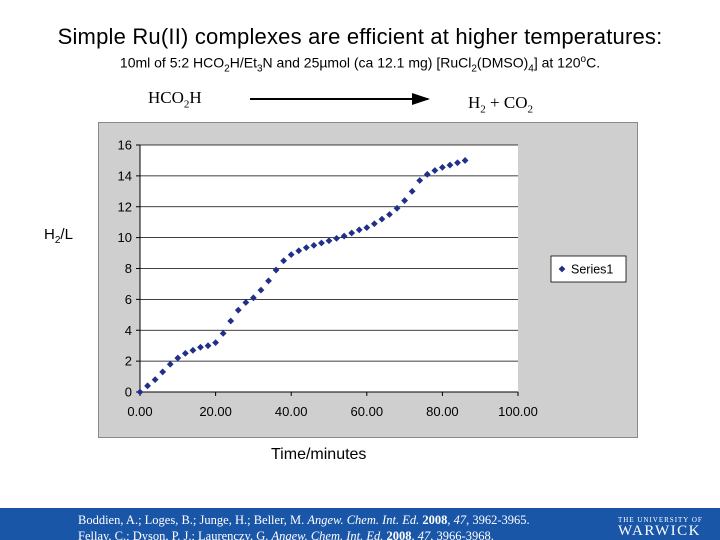 This screenshot has height=540, width=720. Describe the element at coordinates (498, 520) in the screenshot. I see `ref-pages: , 3962-3965.` at that location.